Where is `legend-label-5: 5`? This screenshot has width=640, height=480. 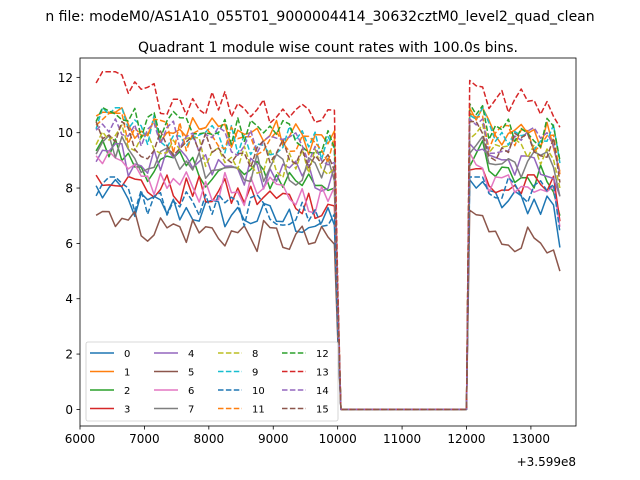 legend-label-5: 5 is located at coordinates (191, 373).